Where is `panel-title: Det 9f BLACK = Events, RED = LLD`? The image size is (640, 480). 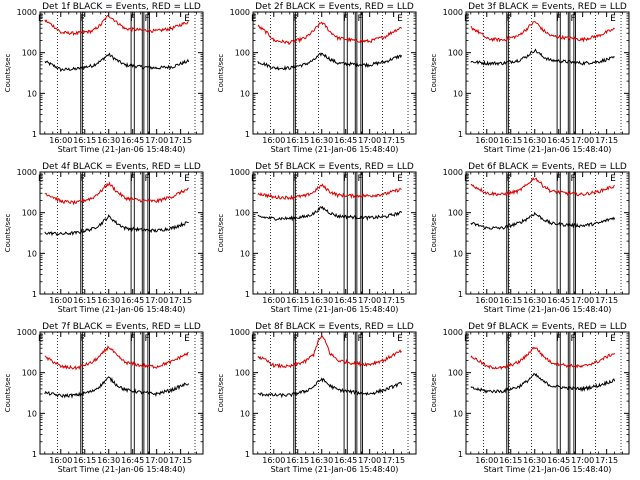
panel-title: Det 9f BLACK = Events, RED = LLD is located at coordinates (547, 327).